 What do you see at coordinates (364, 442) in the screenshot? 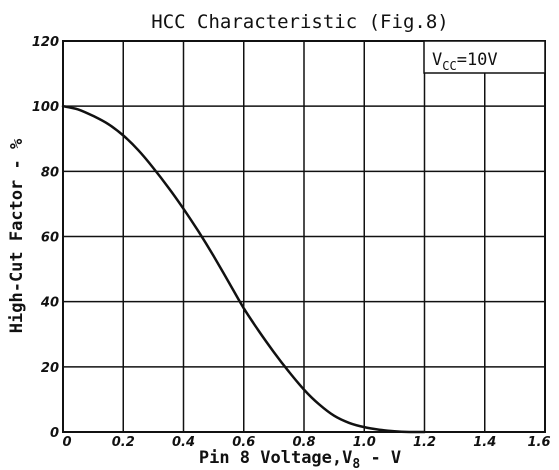
I see `x-tick-label: 1.0` at bounding box center [364, 442].